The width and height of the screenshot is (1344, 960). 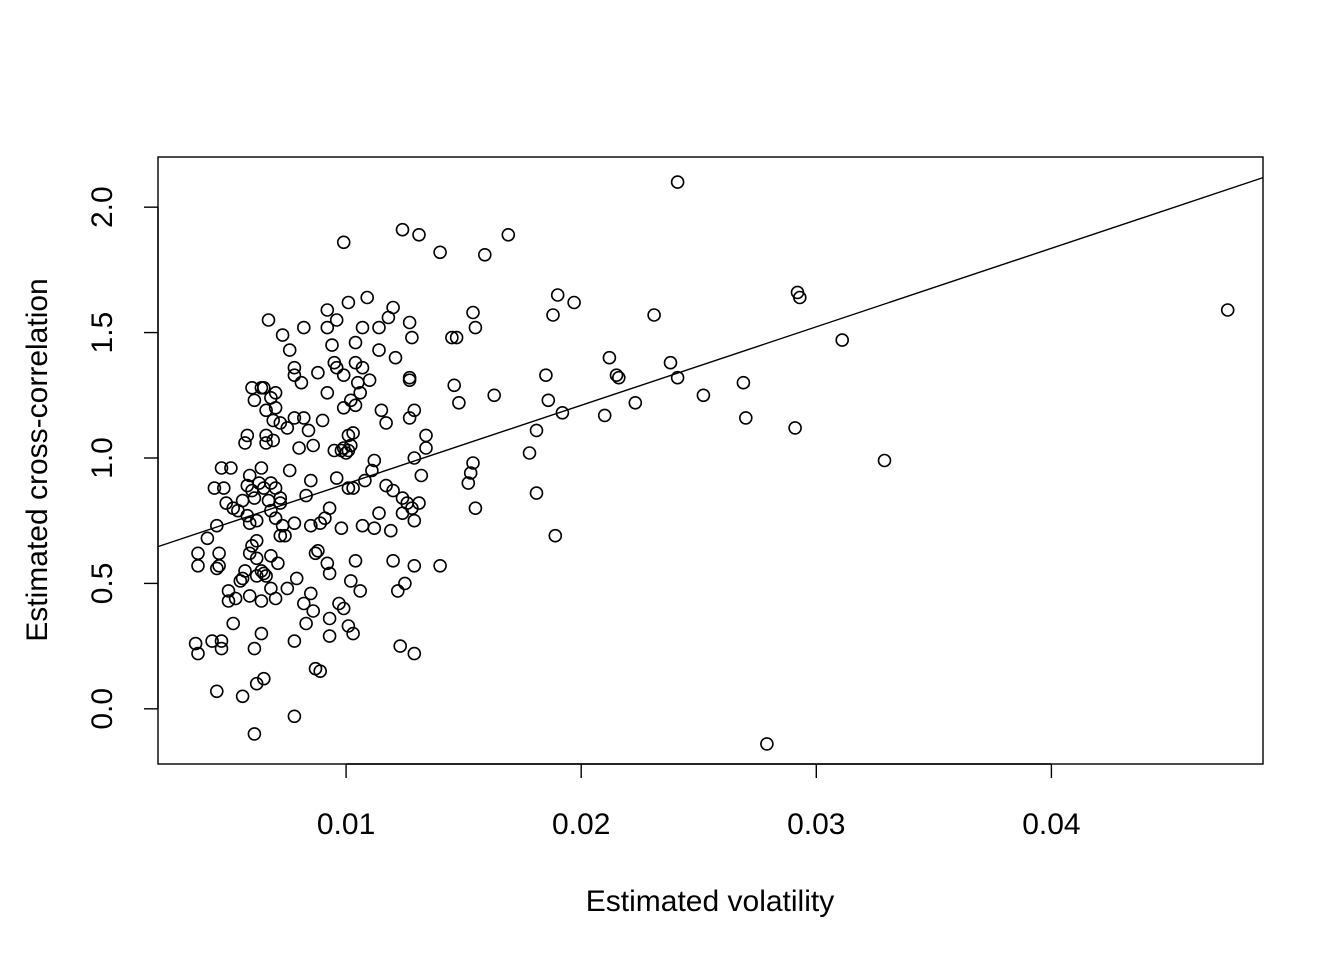 What do you see at coordinates (581, 824) in the screenshot?
I see `x-tick-label: 0.02` at bounding box center [581, 824].